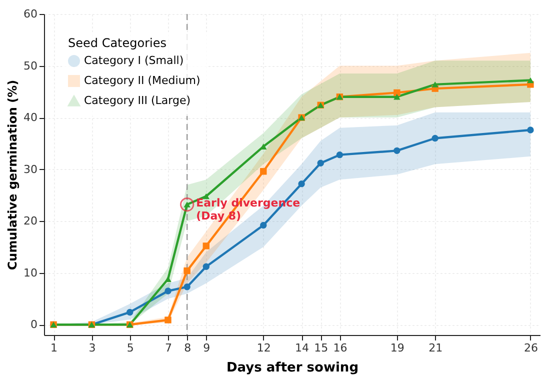 This screenshot has width=550, height=380. I want to click on x-tick-label: 8, so click(188, 348).